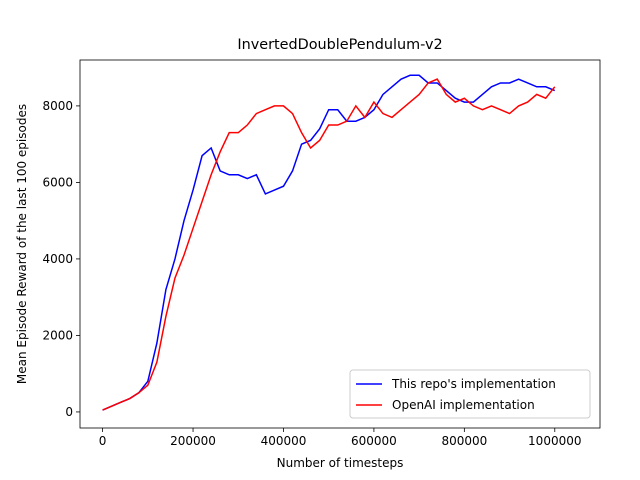 This screenshot has width=640, height=480. What do you see at coordinates (470, 394) in the screenshot?
I see `legend-box` at bounding box center [470, 394].